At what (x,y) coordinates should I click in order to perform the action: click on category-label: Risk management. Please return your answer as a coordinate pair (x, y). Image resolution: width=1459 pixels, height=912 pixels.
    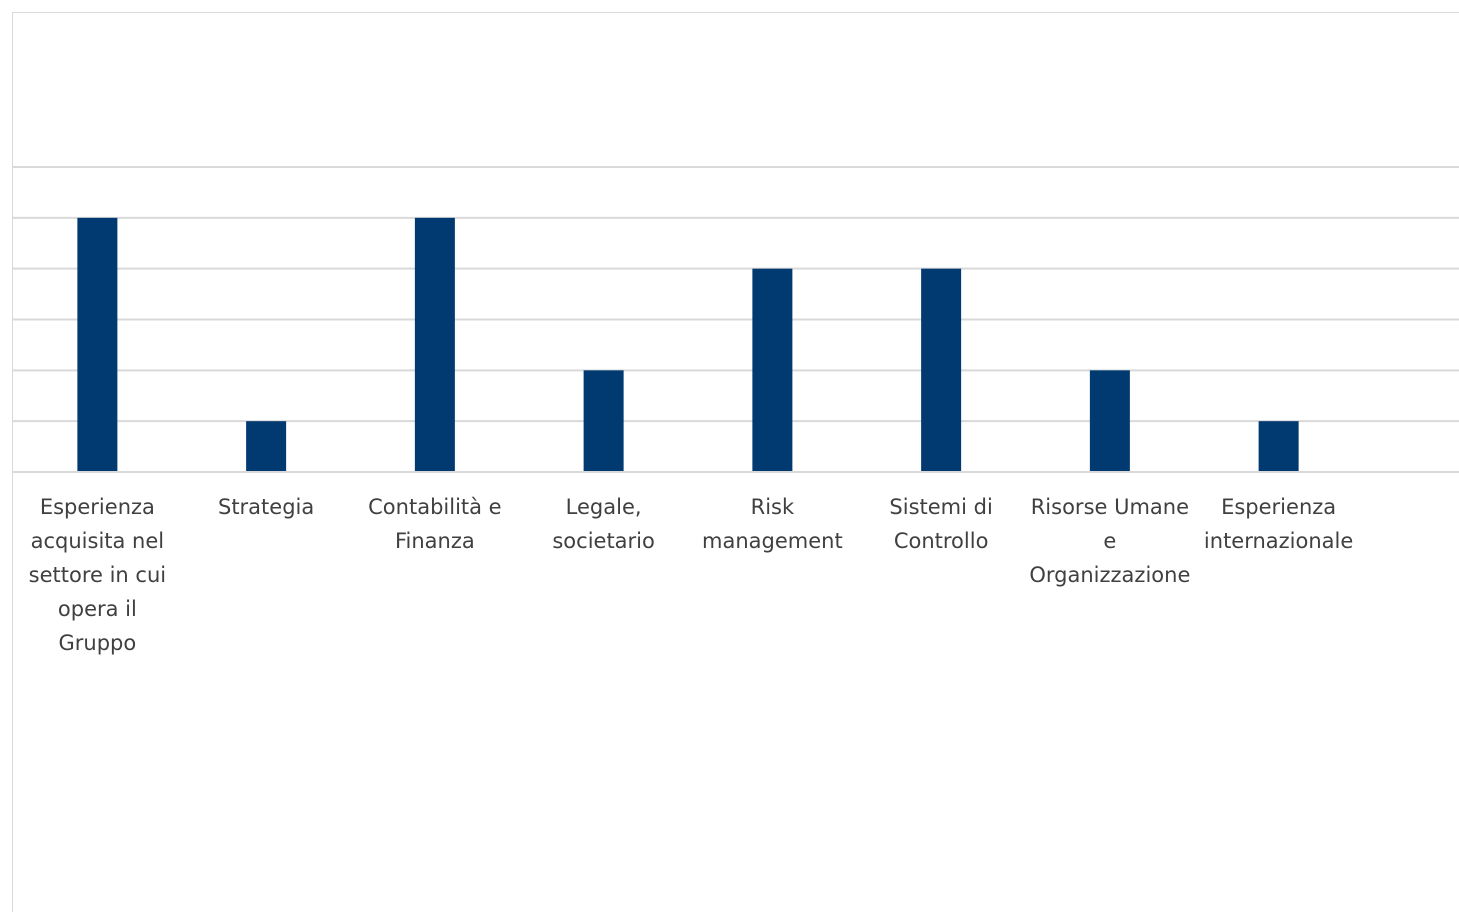
    Looking at the image, I should click on (772, 524).